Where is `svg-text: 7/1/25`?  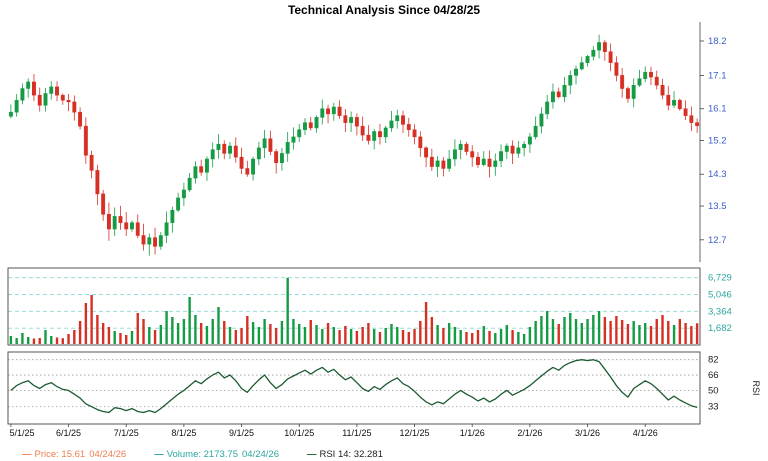 svg-text: 7/1/25 is located at coordinates (126, 433).